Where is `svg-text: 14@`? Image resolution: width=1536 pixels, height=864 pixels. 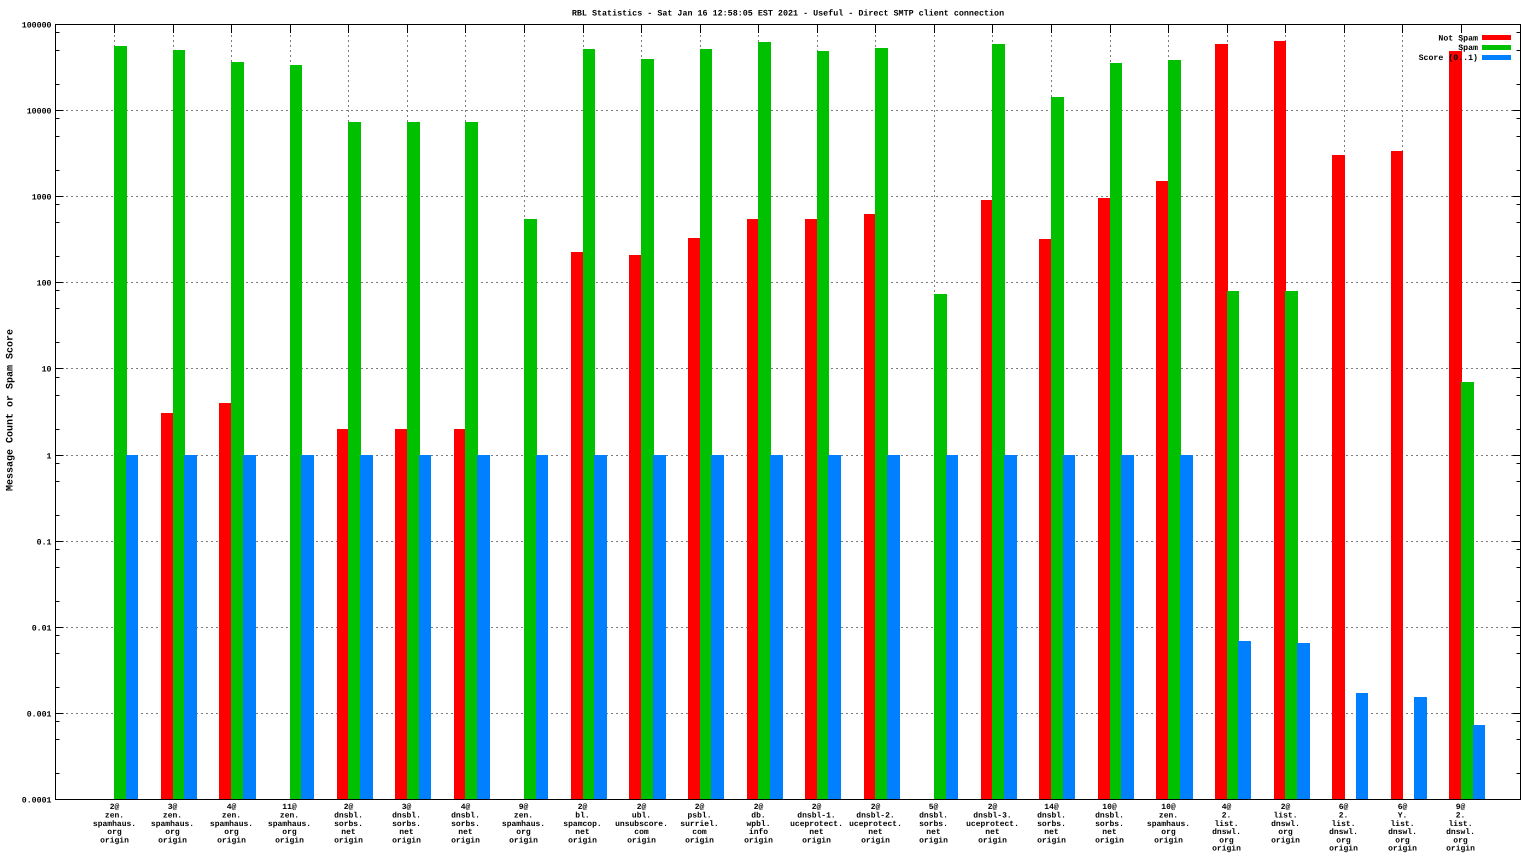 svg-text: 14@ is located at coordinates (1051, 807).